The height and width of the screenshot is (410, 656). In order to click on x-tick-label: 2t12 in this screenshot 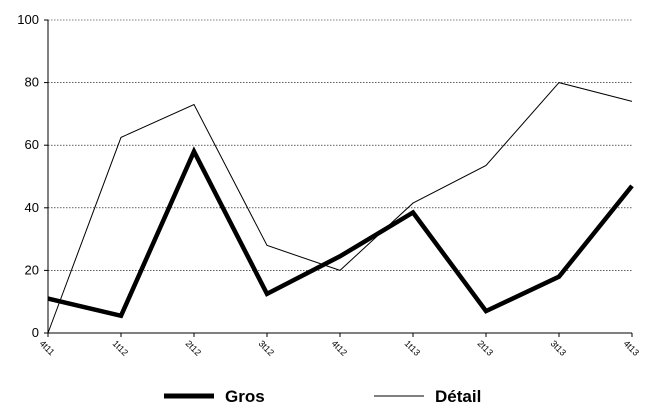, I will do `click(193, 347)`.